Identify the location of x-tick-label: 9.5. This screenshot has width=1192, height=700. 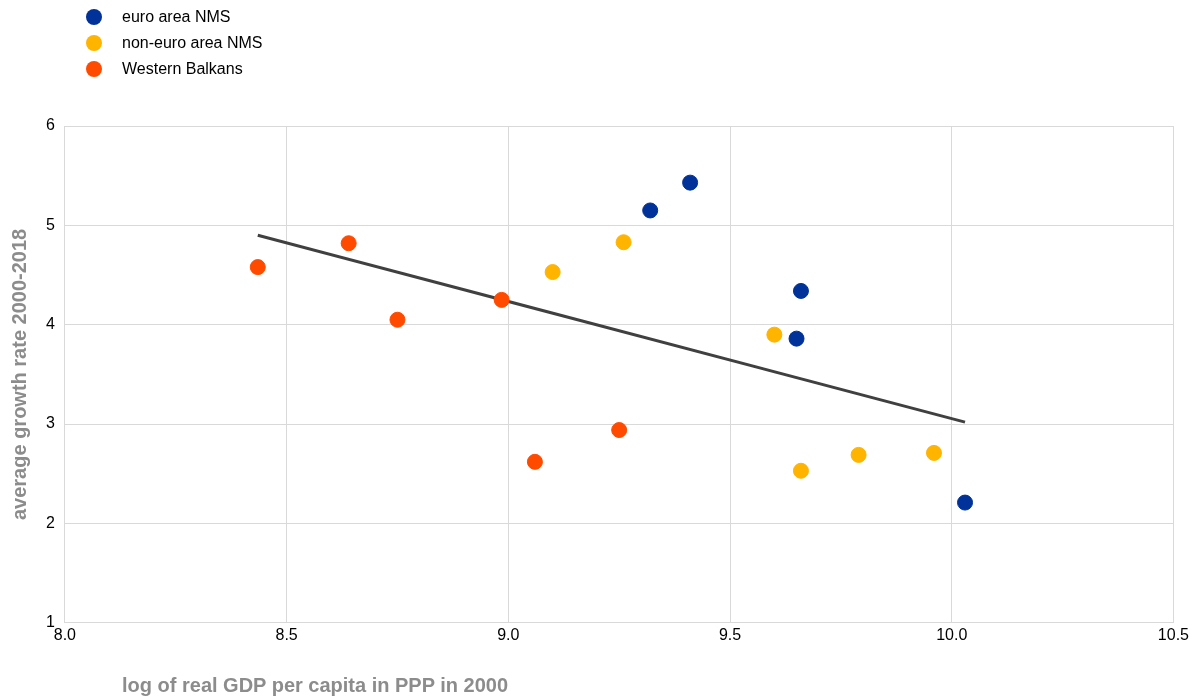
(730, 634).